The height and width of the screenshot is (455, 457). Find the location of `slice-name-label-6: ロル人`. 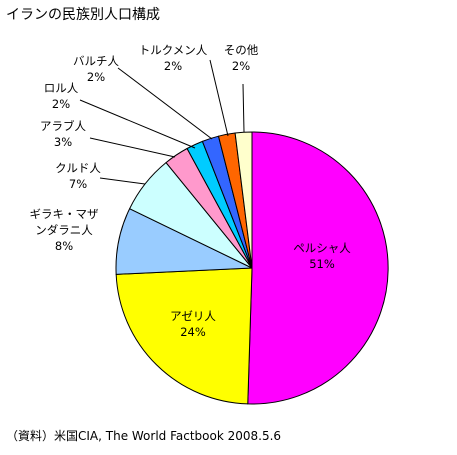

slice-name-label-6: ロル人 is located at coordinates (61, 88).